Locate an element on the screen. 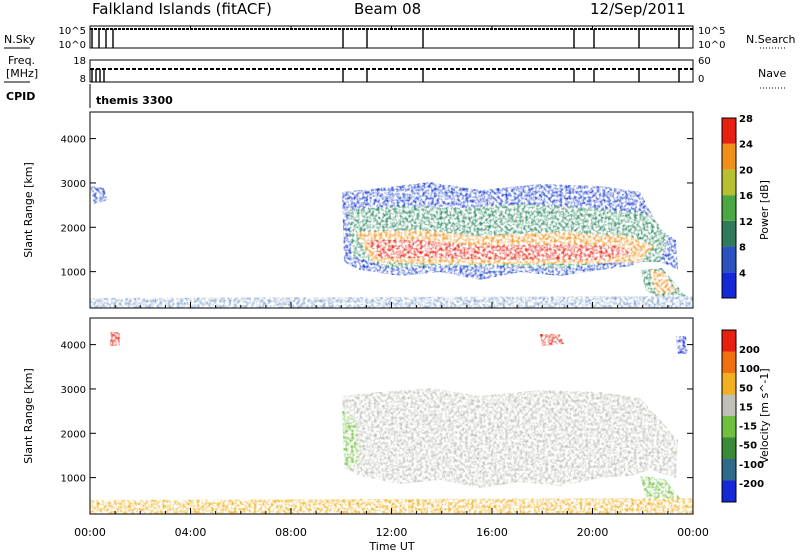 Image resolution: width=800 pixels, height=554 pixels. nave-right-label: Nave is located at coordinates (772, 73).